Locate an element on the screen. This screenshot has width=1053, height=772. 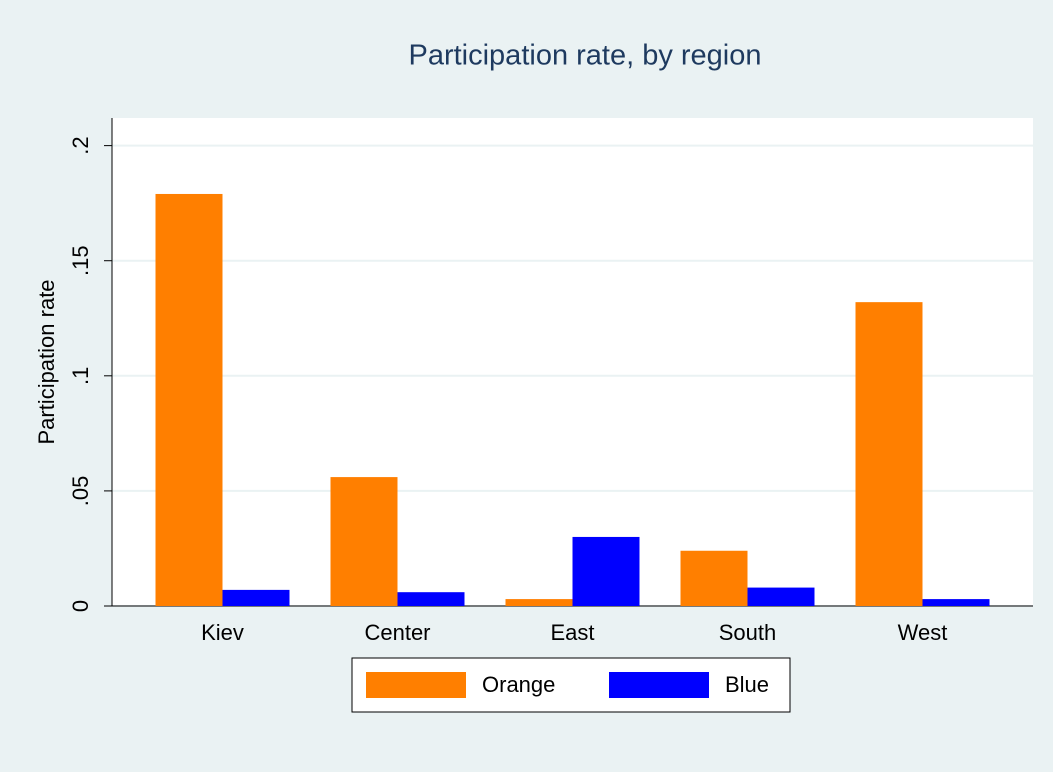
y-tick-label: .15 is located at coordinates (80, 260).